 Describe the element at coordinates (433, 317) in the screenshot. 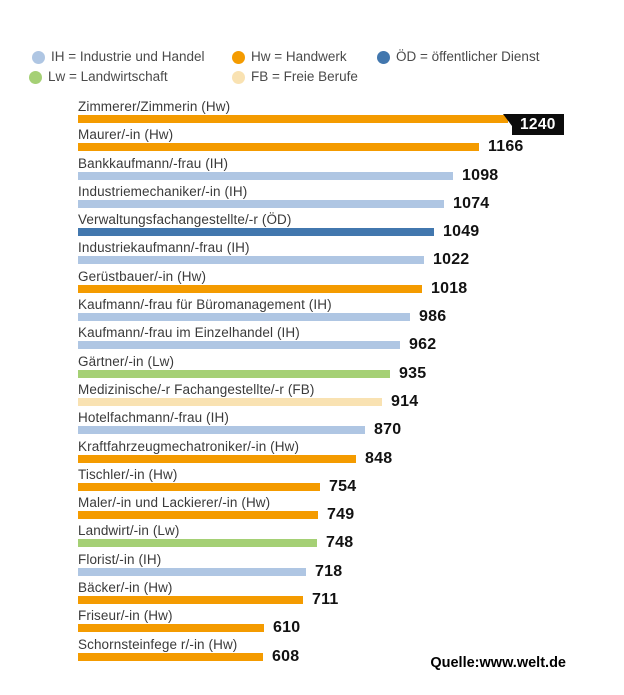

I see `bar-value: 986` at that location.